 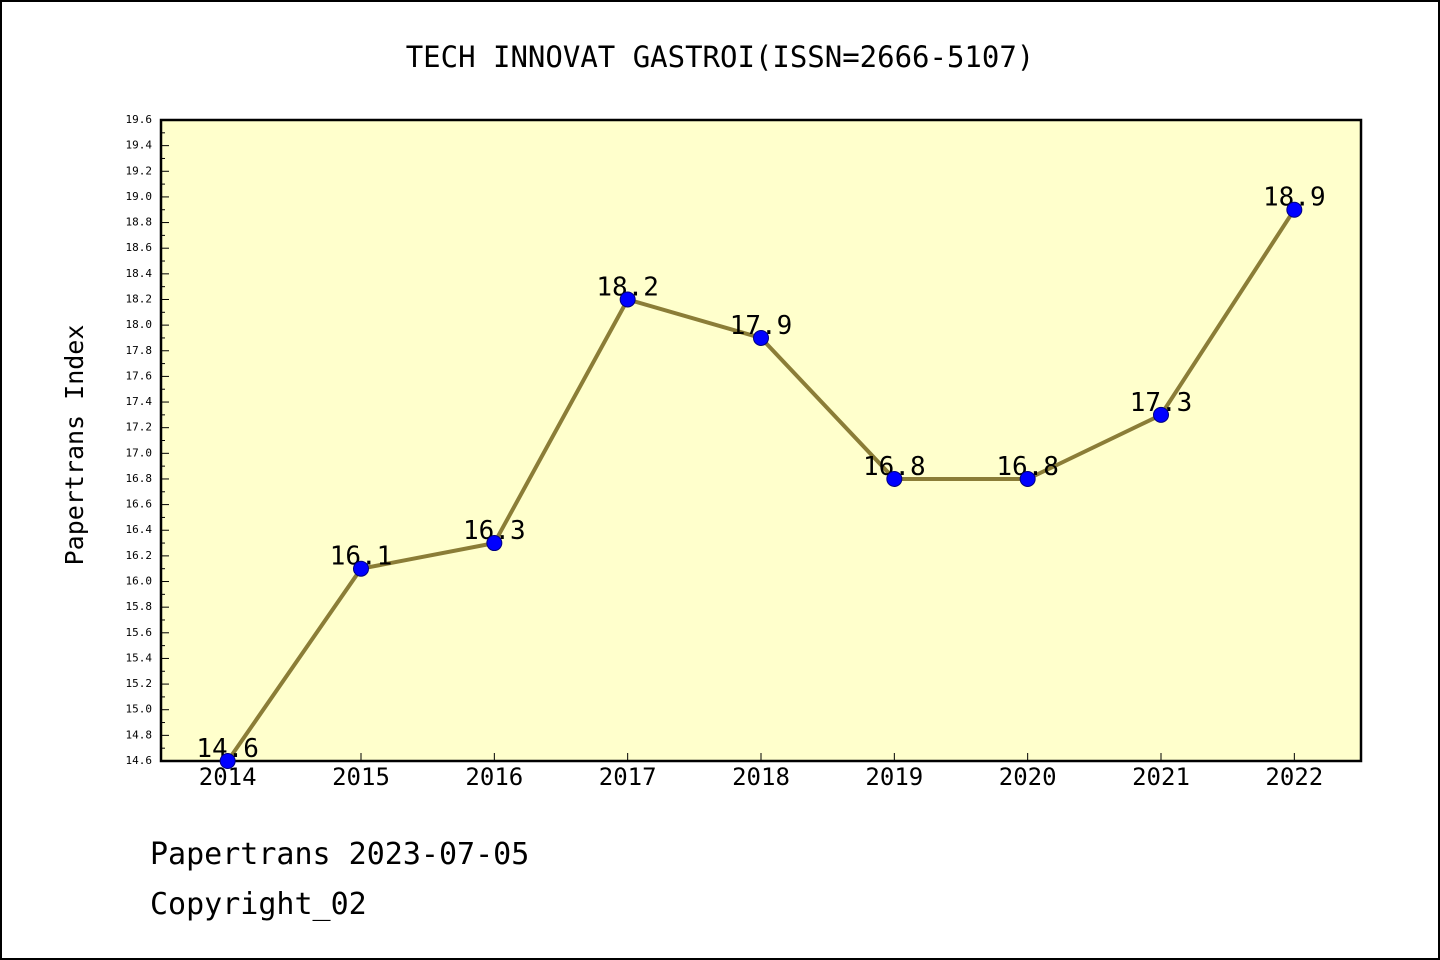 I want to click on y-tick-label: 16.2, so click(x=139, y=555).